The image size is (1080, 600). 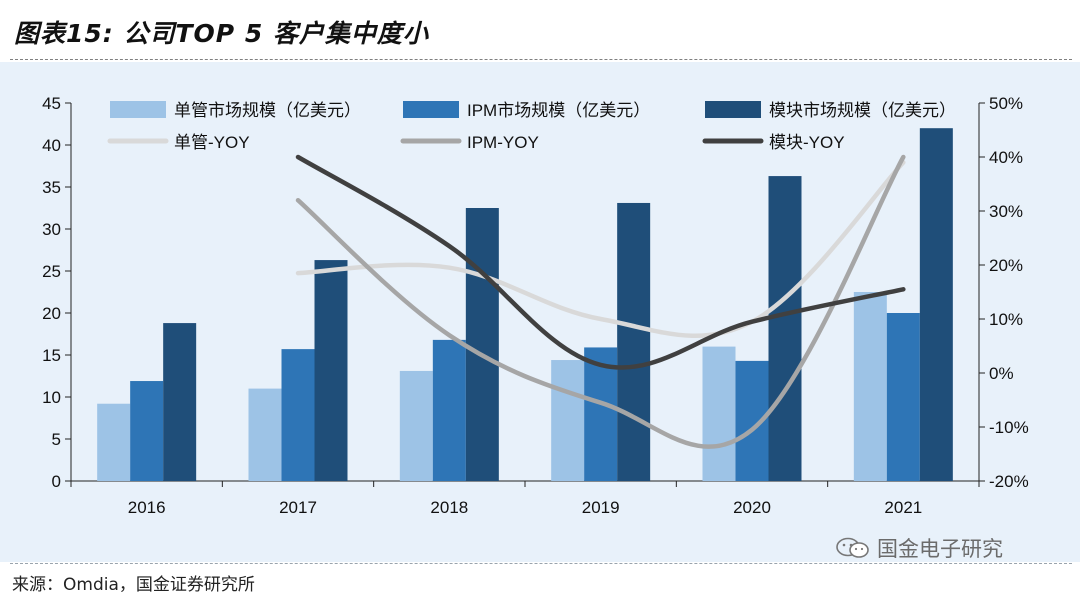 What do you see at coordinates (1006, 319) in the screenshot?
I see `right-tick-label: 10%` at bounding box center [1006, 319].